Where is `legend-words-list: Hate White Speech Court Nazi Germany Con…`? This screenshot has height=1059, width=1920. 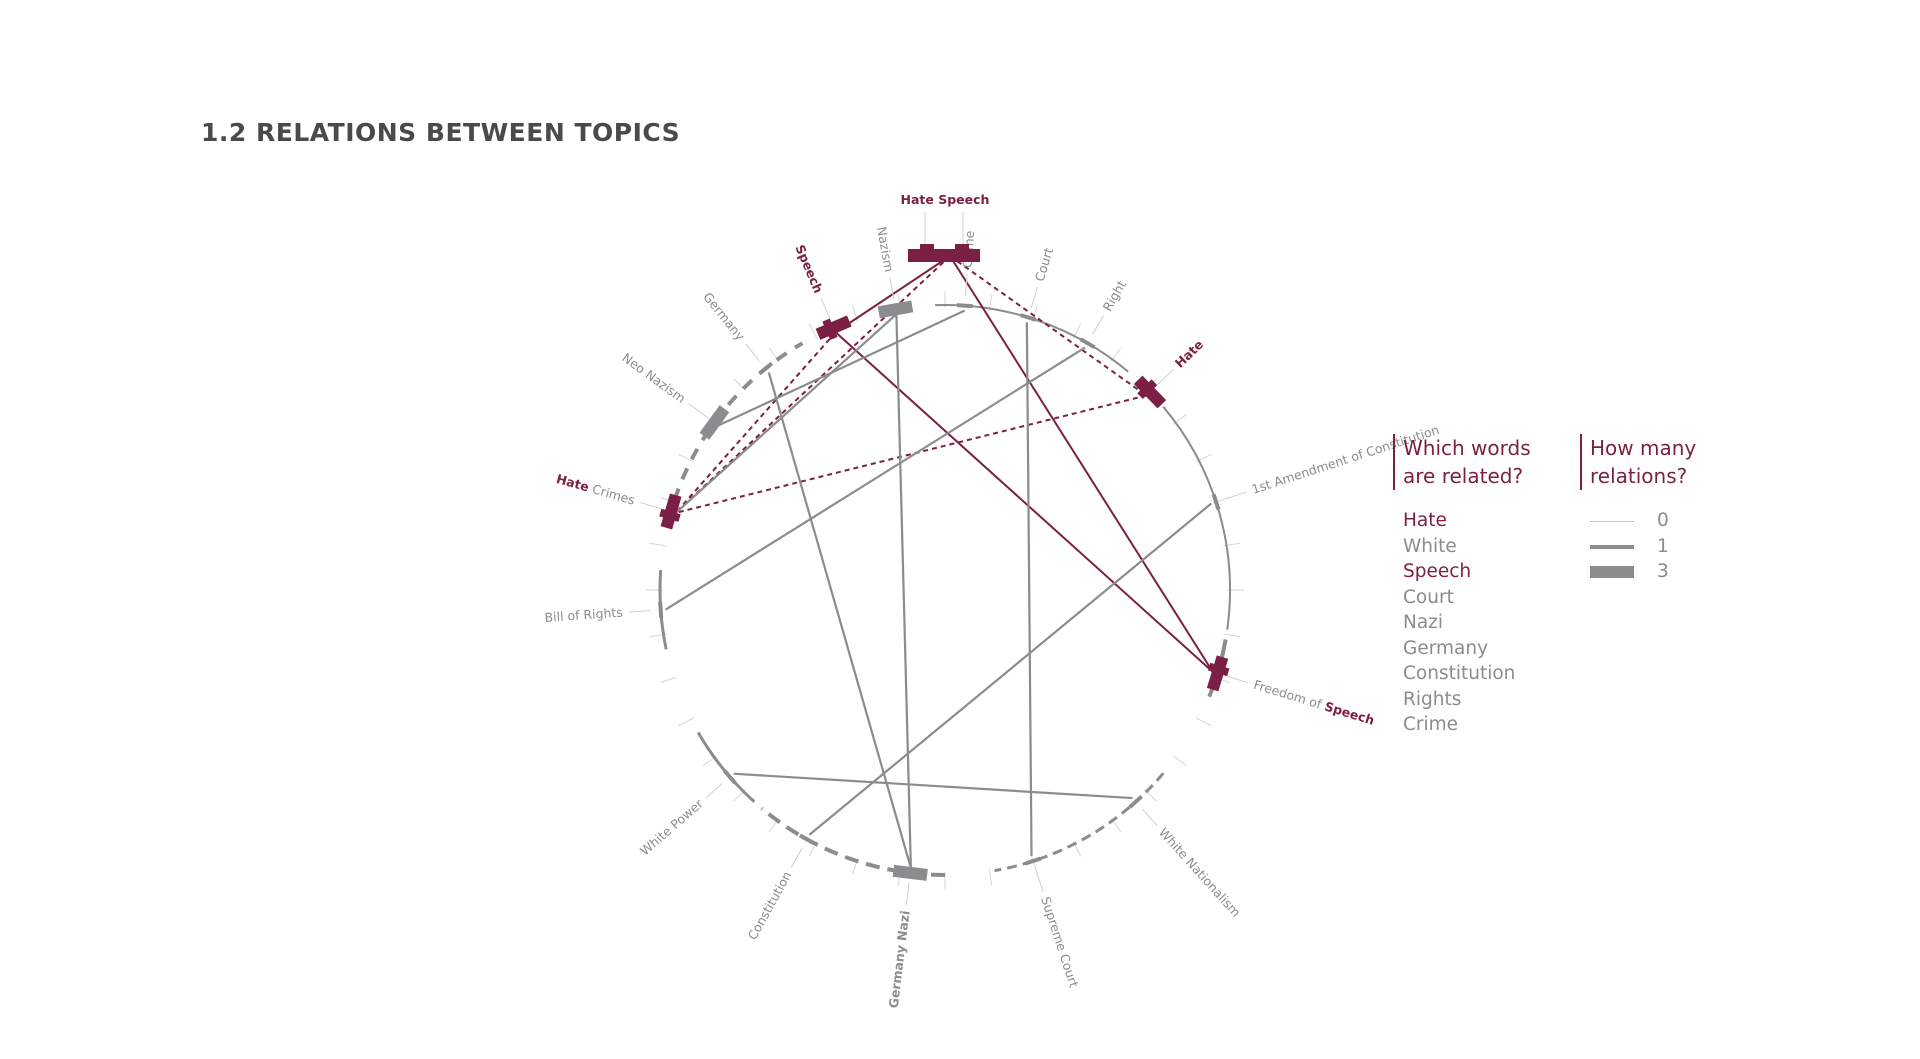 legend-words-list: Hate White Speech Court Nazi Germany Con… is located at coordinates (1462, 623).